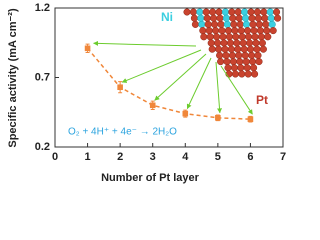 The width and height of the screenshot is (320, 240). What do you see at coordinates (13, 78) in the screenshot?
I see `y-axis-title: Specific activity (mA cm⁻²)` at bounding box center [13, 78].